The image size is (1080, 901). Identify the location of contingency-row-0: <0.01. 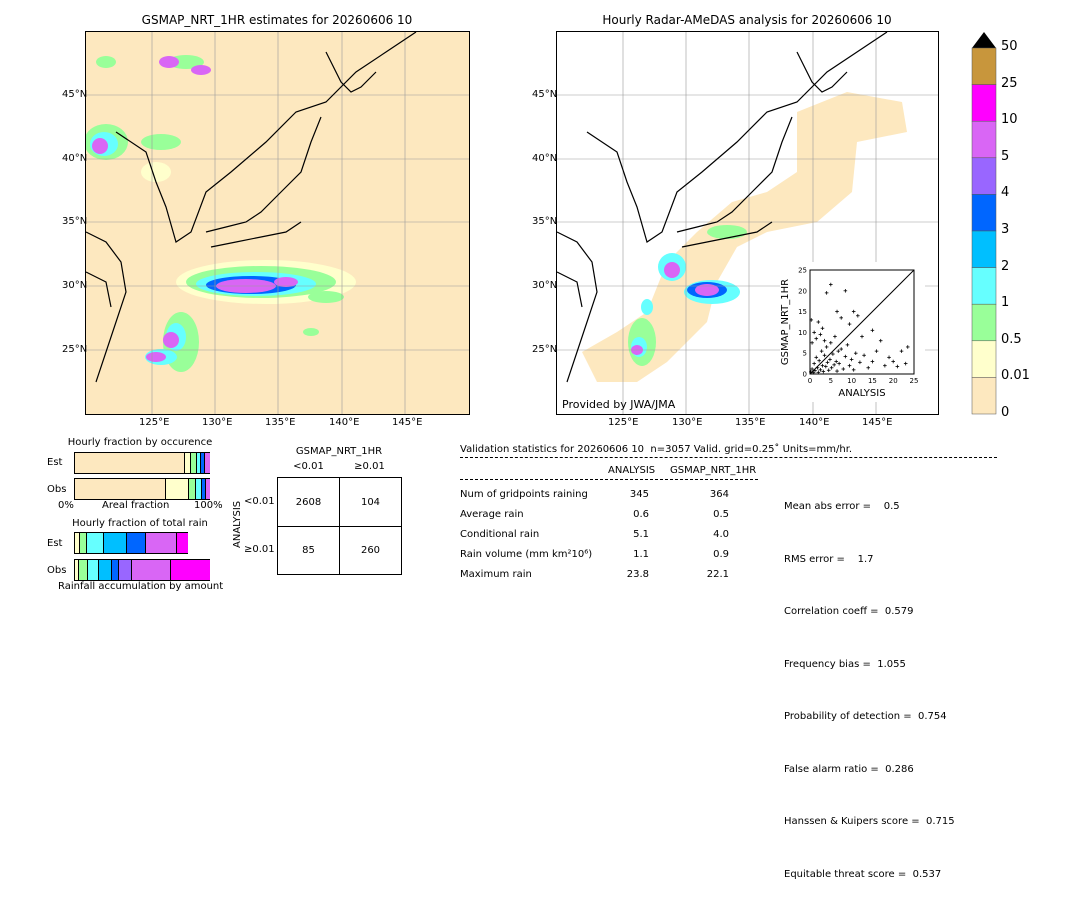
(259, 501).